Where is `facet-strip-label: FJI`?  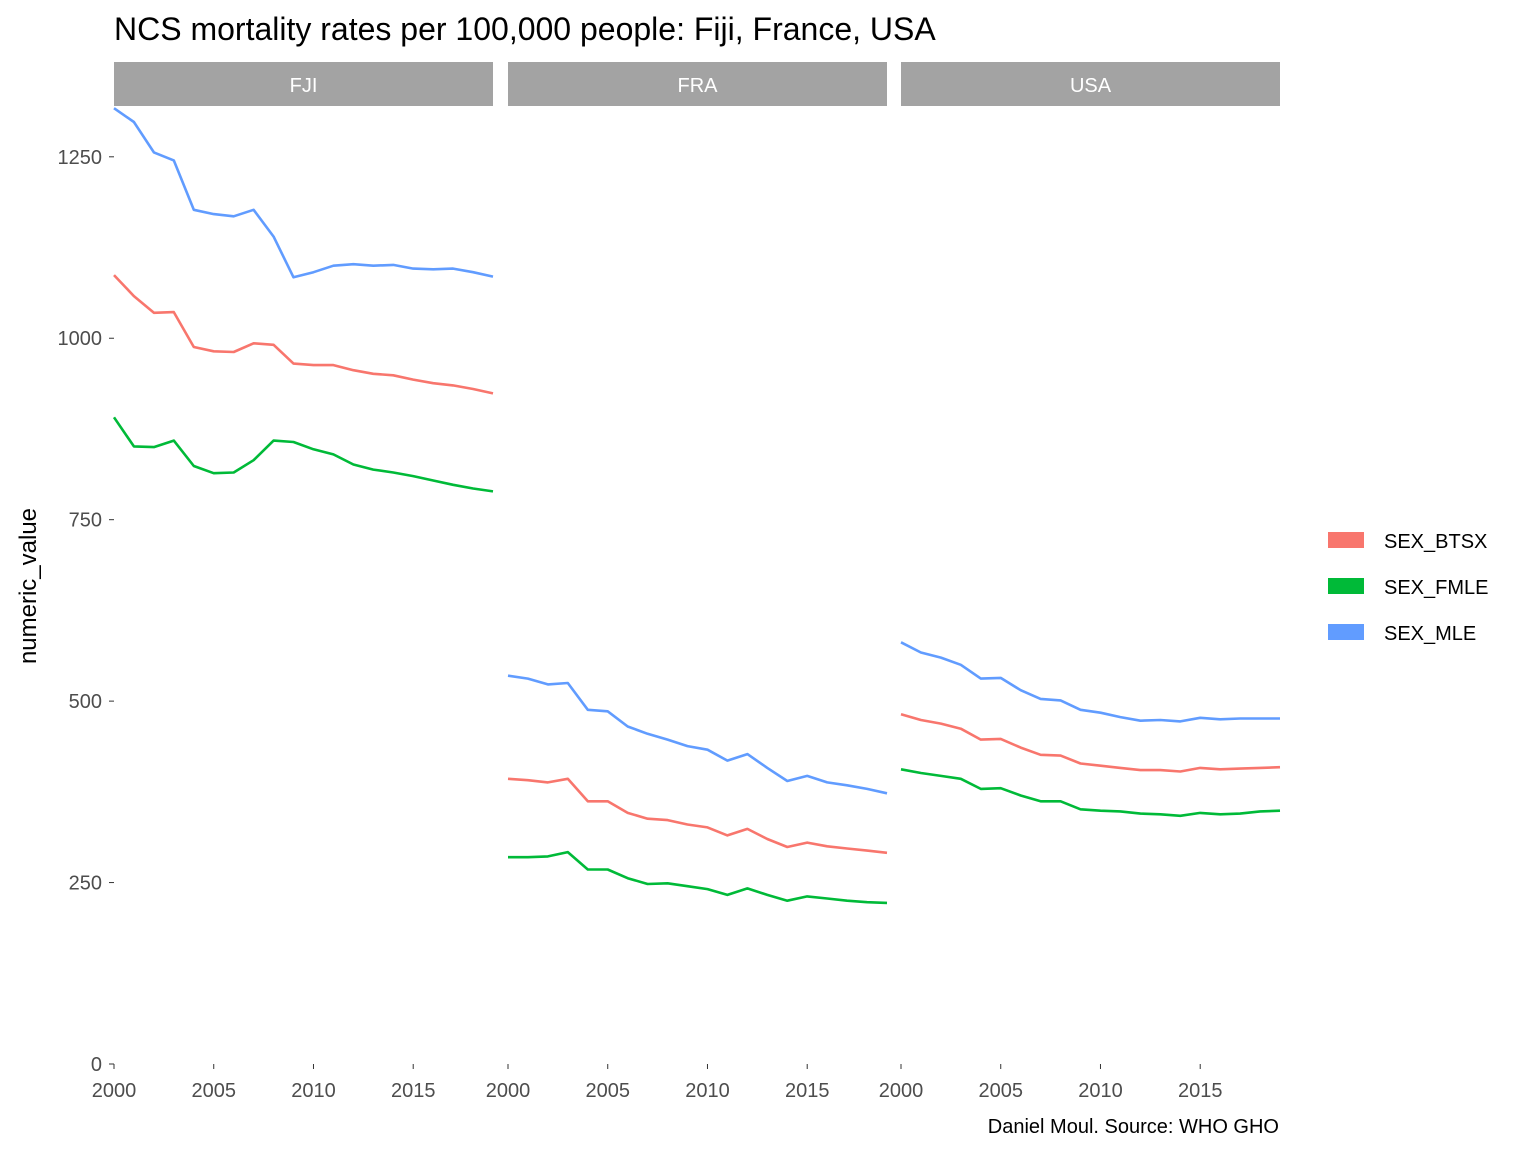
facet-strip-label: FJI is located at coordinates (304, 86).